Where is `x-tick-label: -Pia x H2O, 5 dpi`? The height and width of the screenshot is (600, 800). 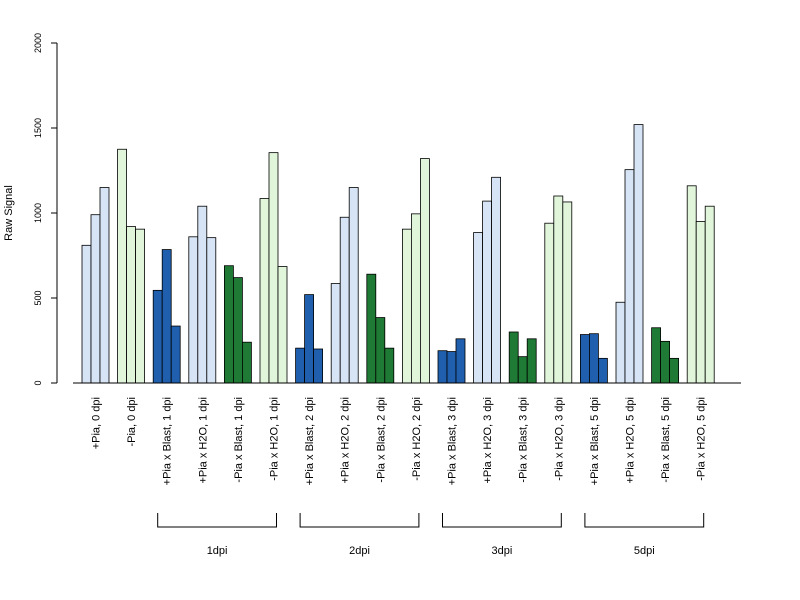 x-tick-label: -Pia x H2O, 5 dpi is located at coordinates (702, 439).